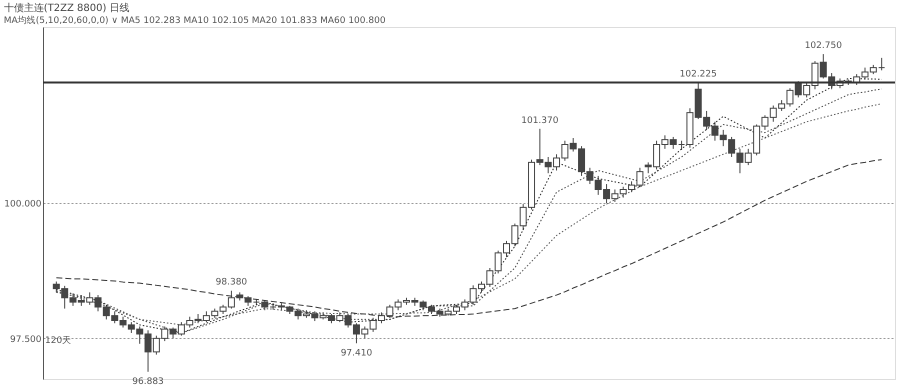 This screenshot has width=899, height=389. What do you see at coordinates (232, 283) in the screenshot?
I see `annotation: 98.380` at bounding box center [232, 283].